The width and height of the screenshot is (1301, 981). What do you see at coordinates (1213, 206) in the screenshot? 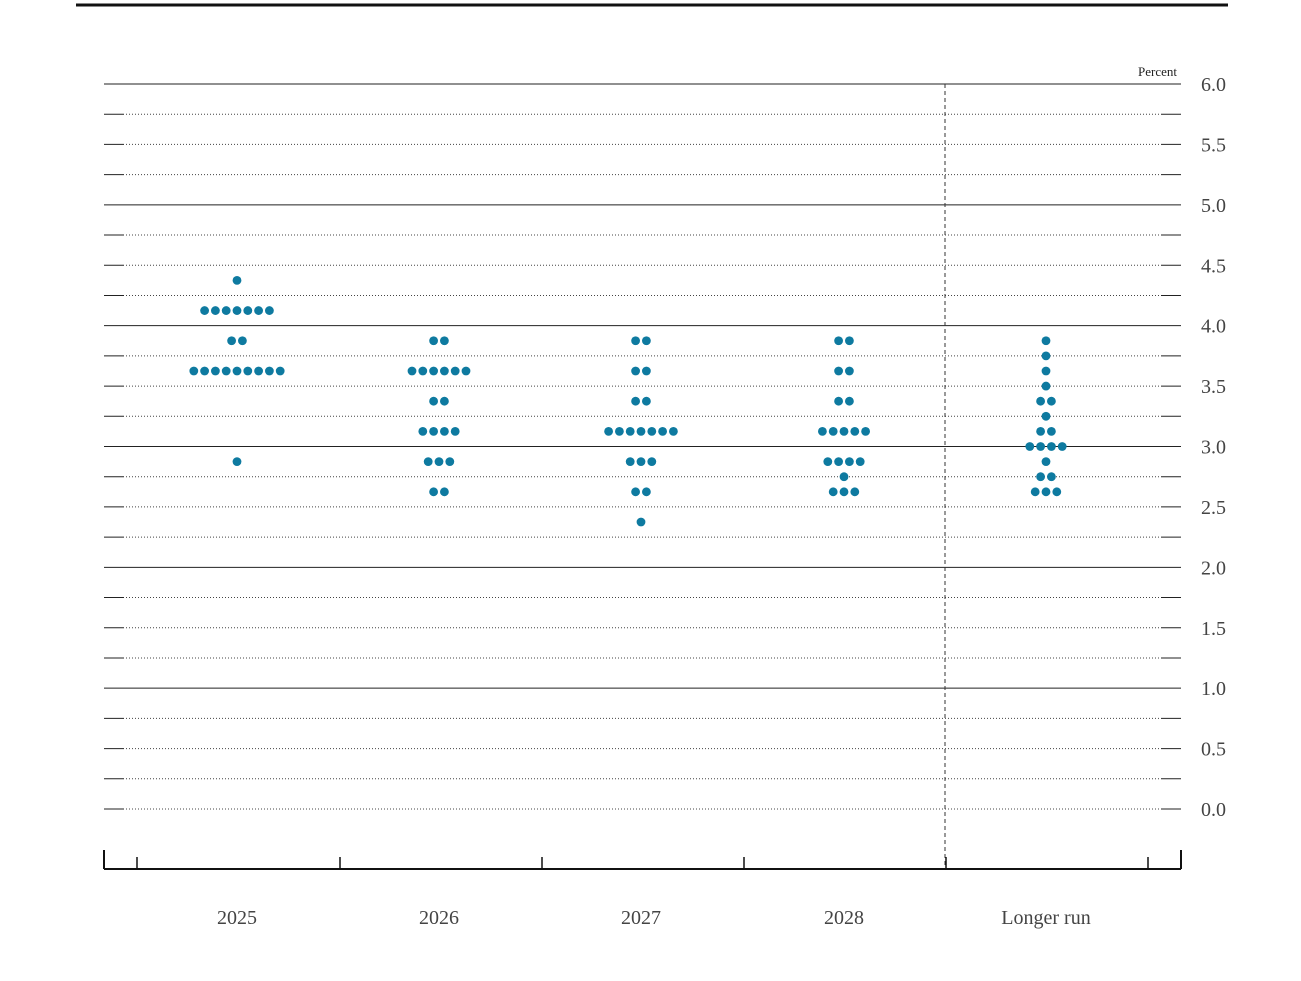
I see `y-tick-label: 5.0` at bounding box center [1213, 206].